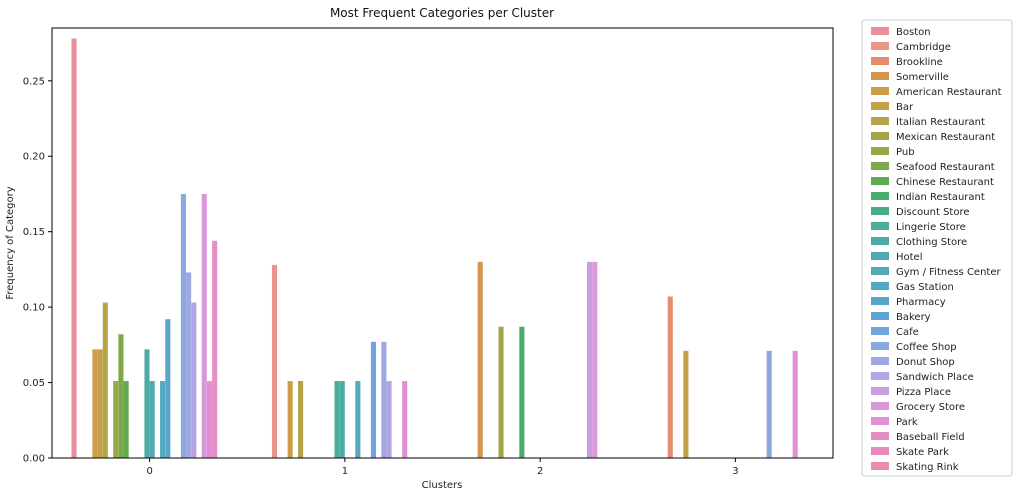 This screenshot has height=496, width=1019. Describe the element at coordinates (933, 212) in the screenshot. I see `legend-label: Discount Store` at that location.